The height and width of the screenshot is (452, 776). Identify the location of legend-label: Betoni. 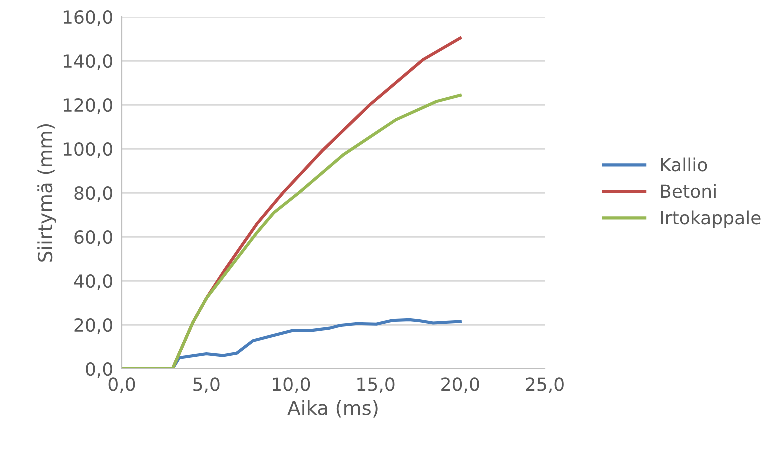
(688, 191).